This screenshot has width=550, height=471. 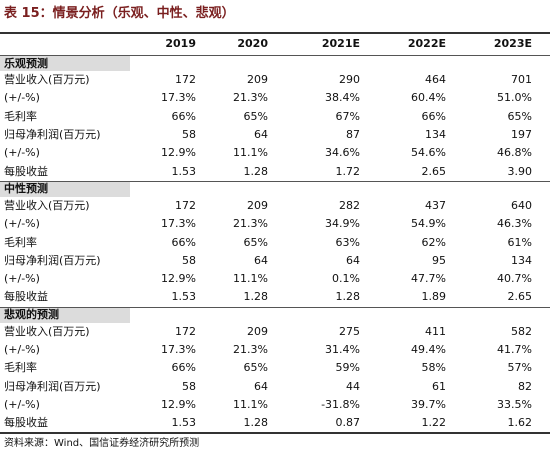 What do you see at coordinates (342, 224) in the screenshot?
I see `cell: 34.9%` at bounding box center [342, 224].